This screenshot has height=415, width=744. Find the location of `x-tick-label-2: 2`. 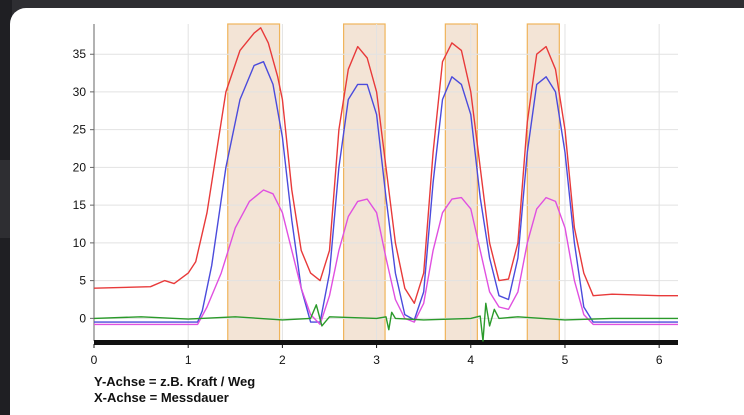

x-tick-label-2: 2 is located at coordinates (282, 360).